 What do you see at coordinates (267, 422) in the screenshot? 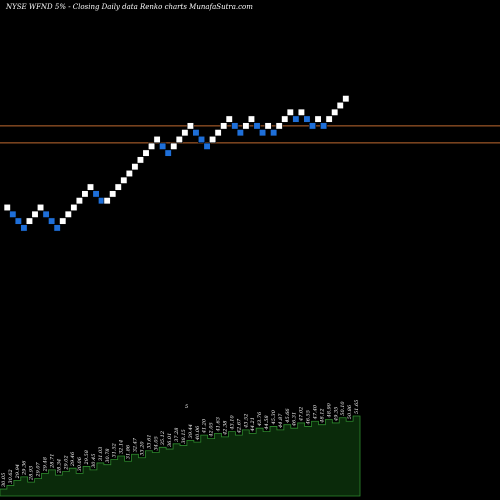
I see `volume-label: 44.58` at bounding box center [267, 422].